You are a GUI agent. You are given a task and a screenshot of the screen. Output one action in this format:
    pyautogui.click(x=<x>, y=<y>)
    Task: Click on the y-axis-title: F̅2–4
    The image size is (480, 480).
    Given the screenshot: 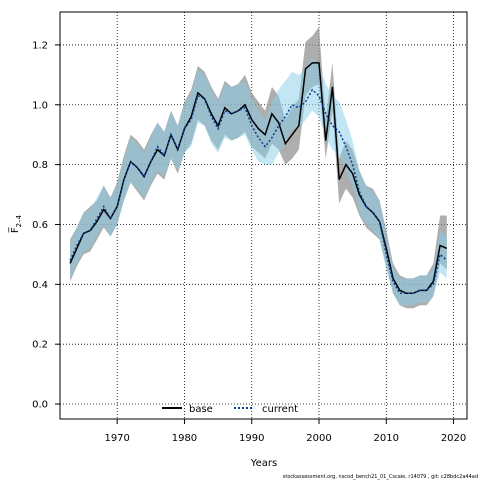 What is the action you would take?
    pyautogui.click(x=15, y=223)
    